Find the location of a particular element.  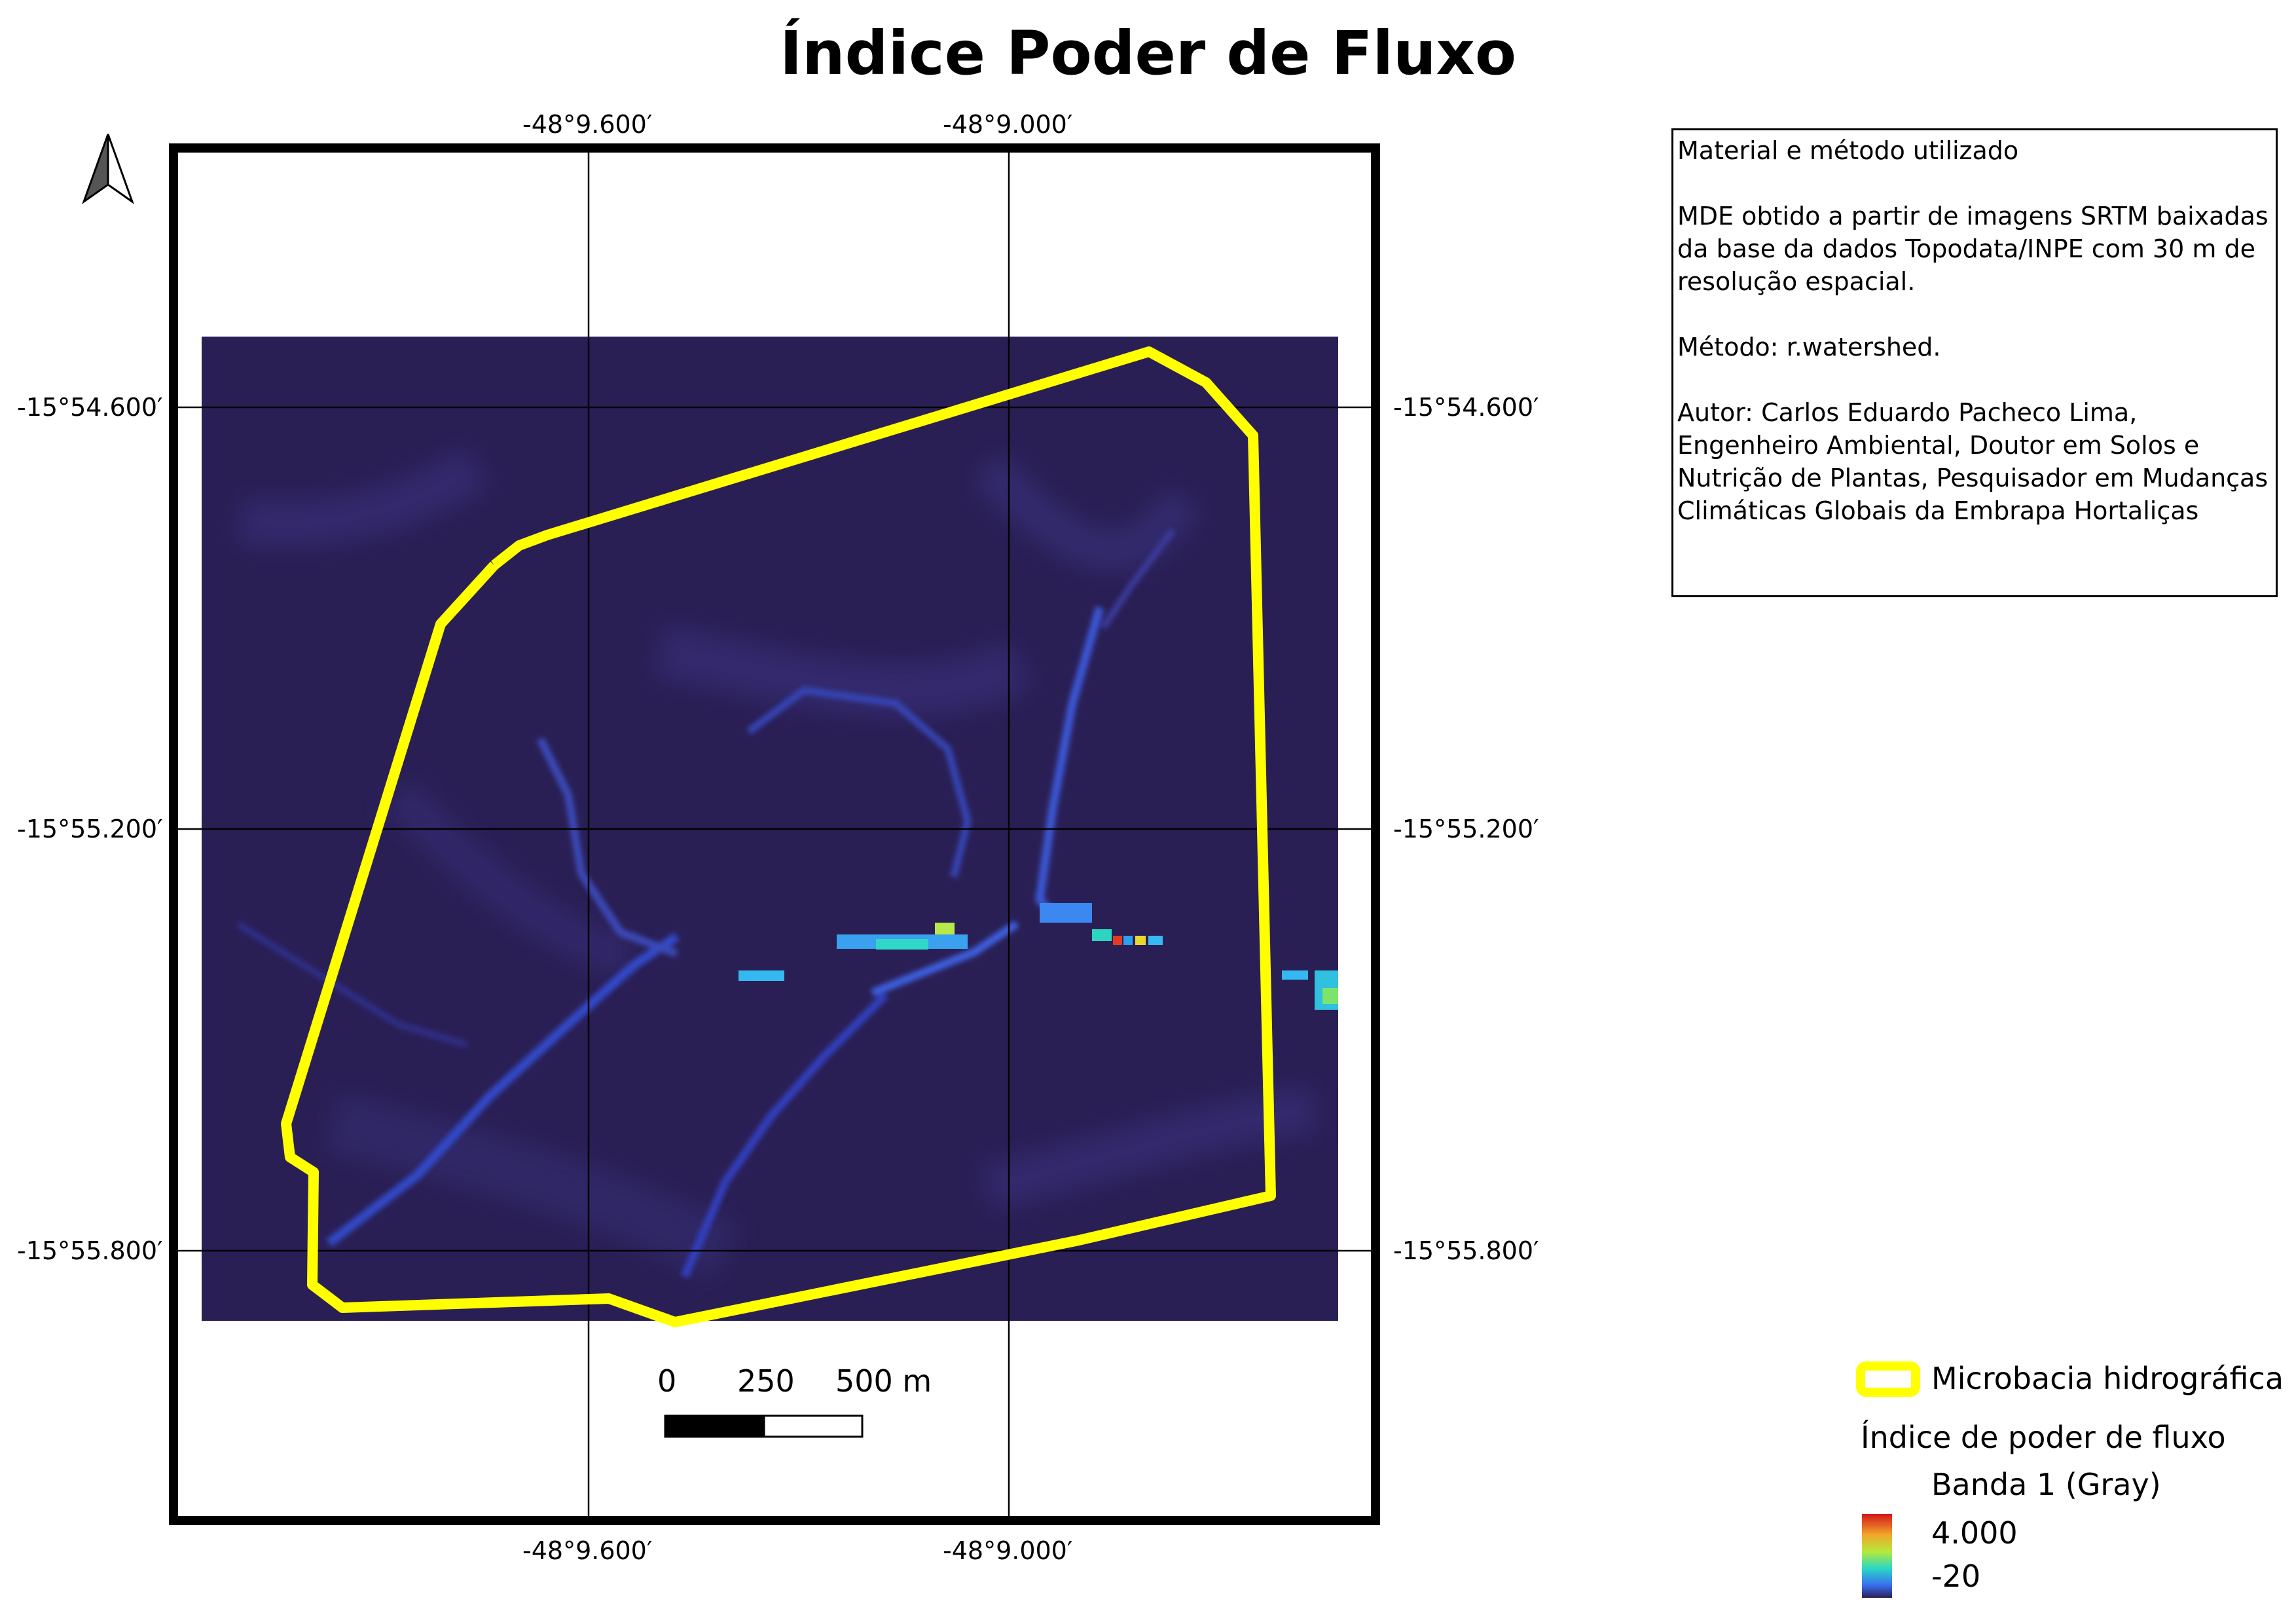

stream-center-east is located at coordinates (945, 958).